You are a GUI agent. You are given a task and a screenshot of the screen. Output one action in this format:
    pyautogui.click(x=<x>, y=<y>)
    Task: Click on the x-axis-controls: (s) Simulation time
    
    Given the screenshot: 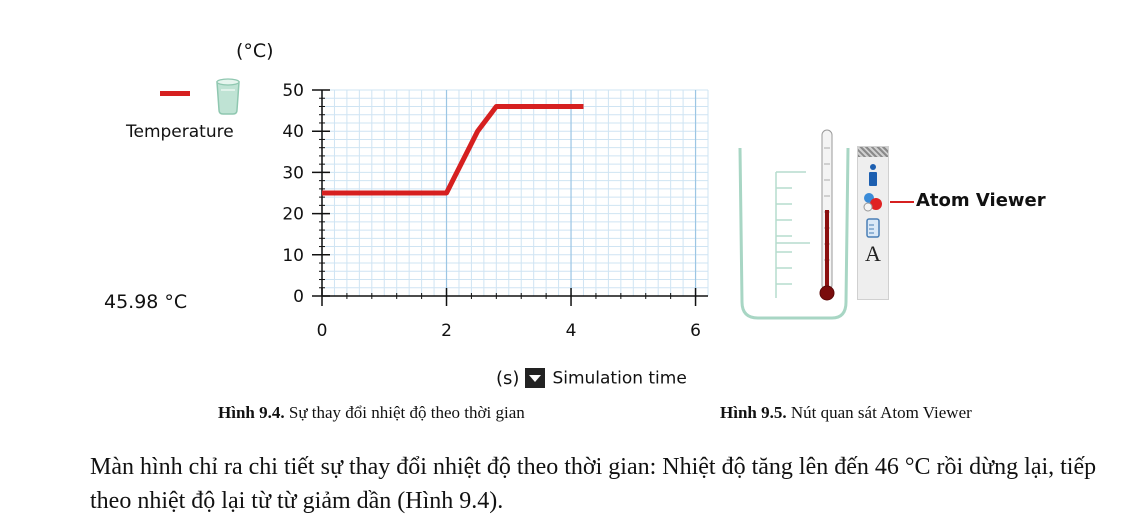 What is the action you would take?
    pyautogui.click(x=591, y=378)
    